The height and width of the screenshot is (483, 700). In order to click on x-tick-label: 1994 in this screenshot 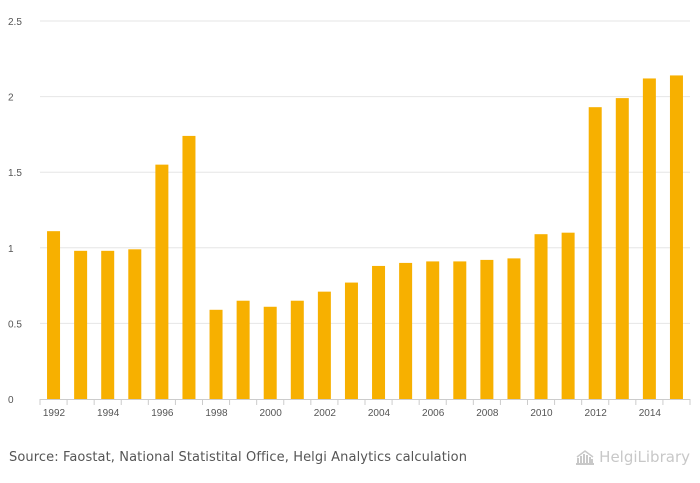, I will do `click(108, 413)`.